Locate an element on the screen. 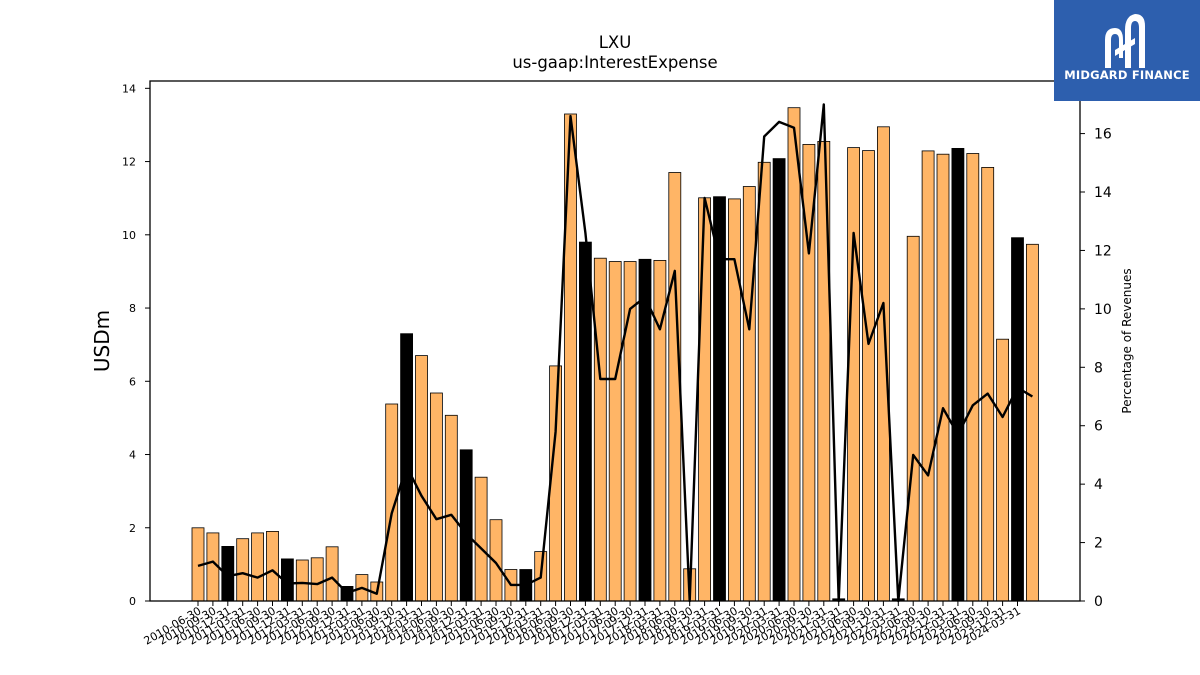 This screenshot has width=1200, height=675. y-axis-right: 0 2 4 6 8 10 12 14 16 is located at coordinates (1096, 368).